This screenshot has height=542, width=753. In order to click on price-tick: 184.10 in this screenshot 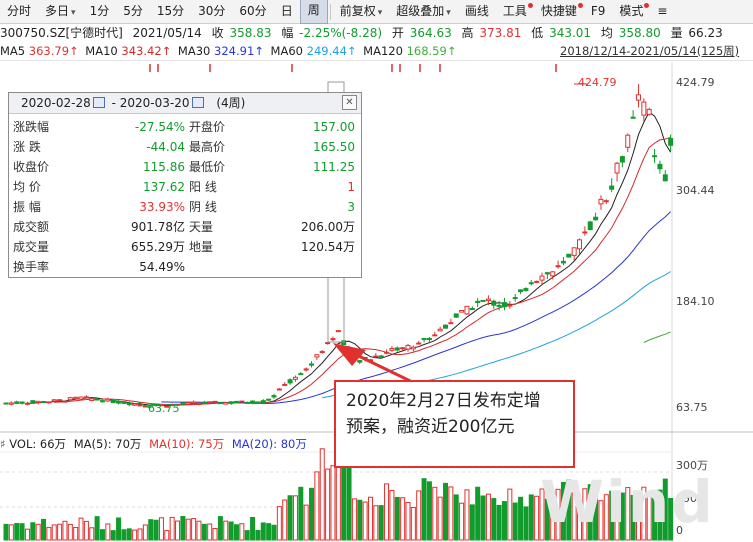, I will do `click(695, 301)`.